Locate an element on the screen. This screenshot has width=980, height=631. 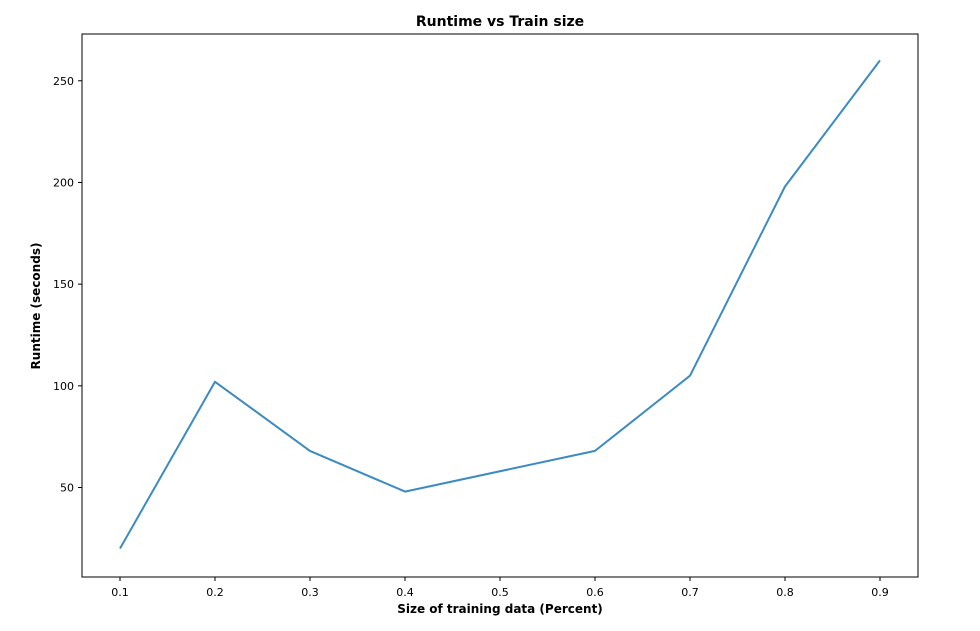
x-axis: 0.1 0.2 0.3 0.4 0.5 0.6 0.7 0.8 0.9 is located at coordinates (500, 588).